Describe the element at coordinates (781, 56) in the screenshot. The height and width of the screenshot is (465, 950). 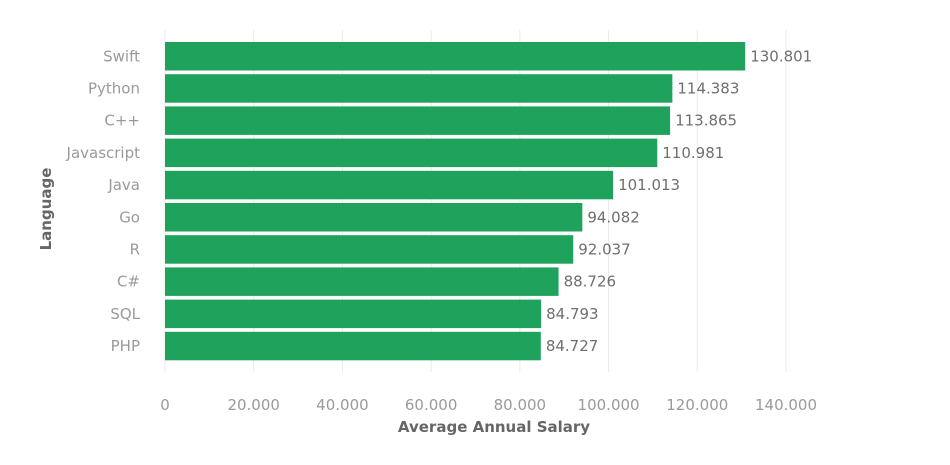
I see `bar-value-label: 130.801` at that location.